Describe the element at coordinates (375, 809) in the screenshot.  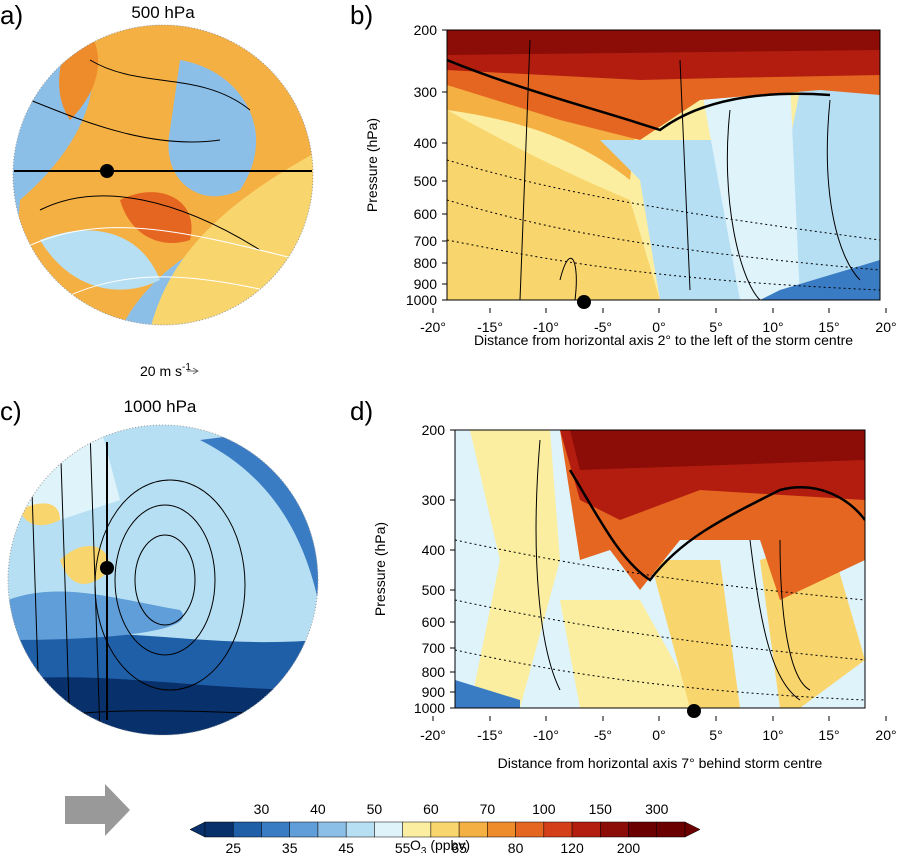
I see `colorbar-label: 50` at that location.